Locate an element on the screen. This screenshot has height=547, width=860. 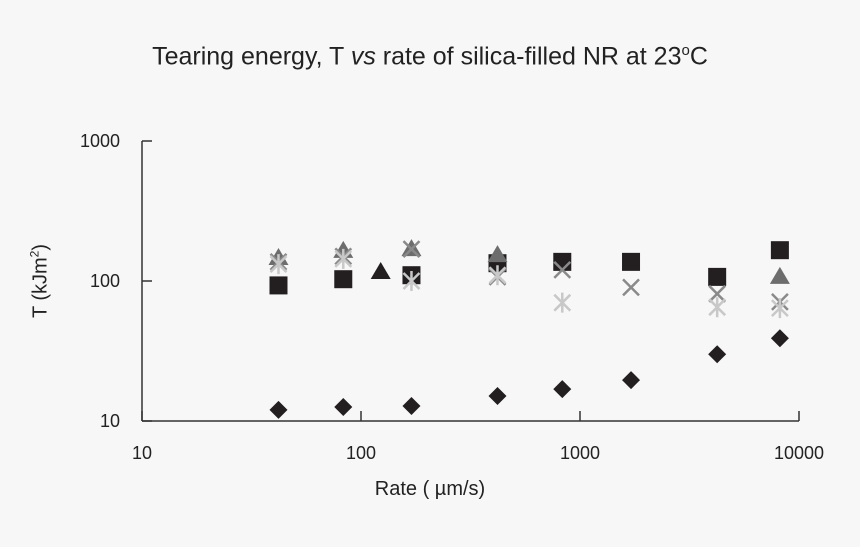
x-tick-label: 100 is located at coordinates (361, 453).